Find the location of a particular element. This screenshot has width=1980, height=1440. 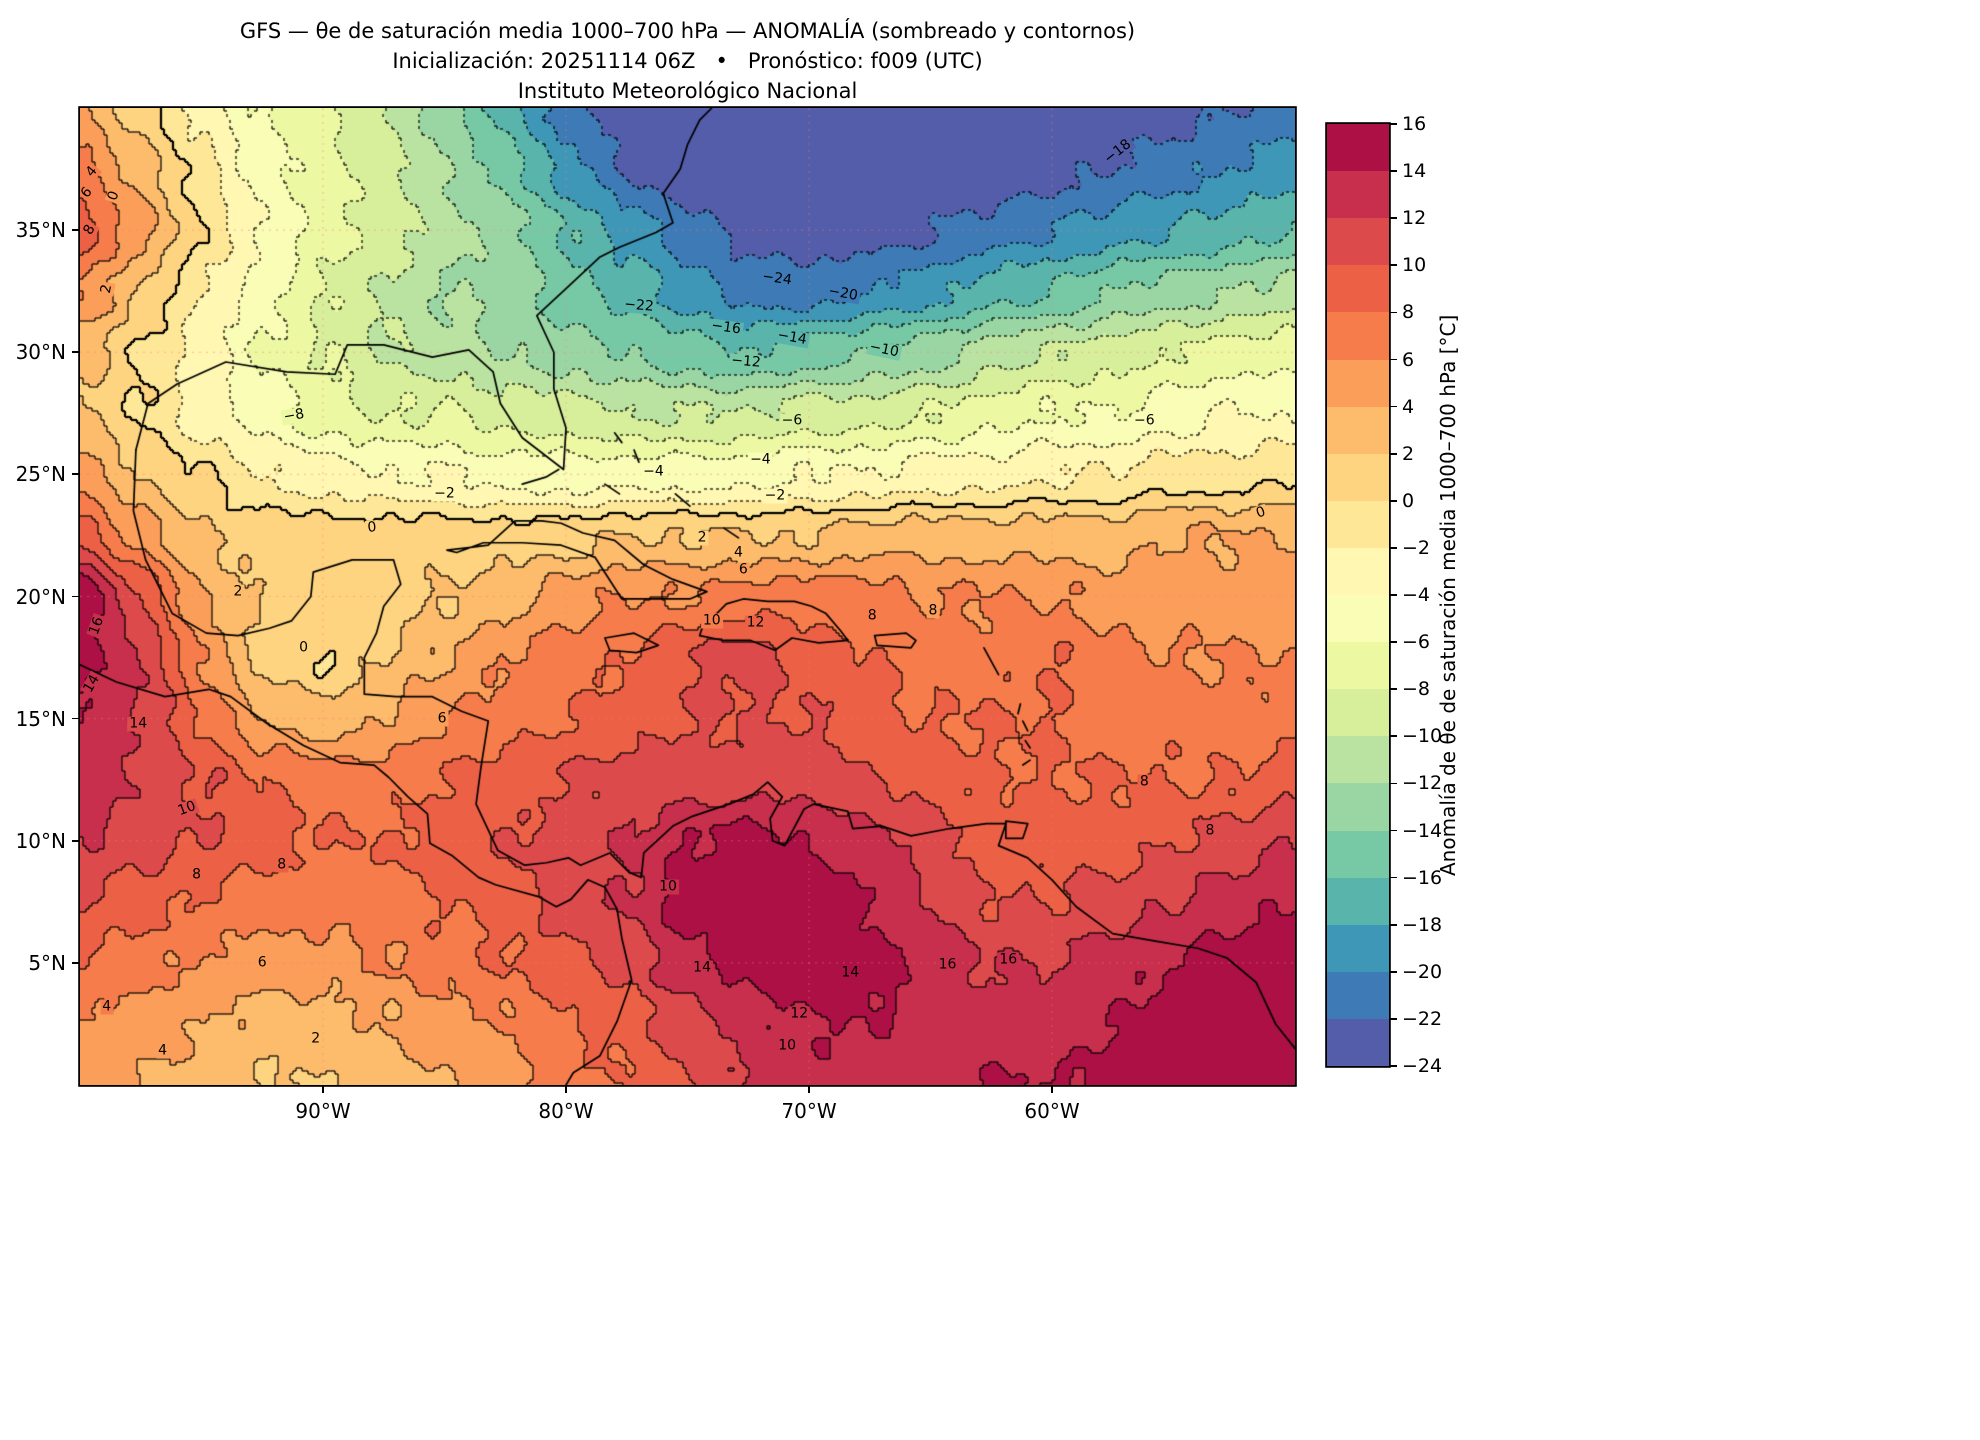

colorbar-tick-label: −2 is located at coordinates (1416, 547).